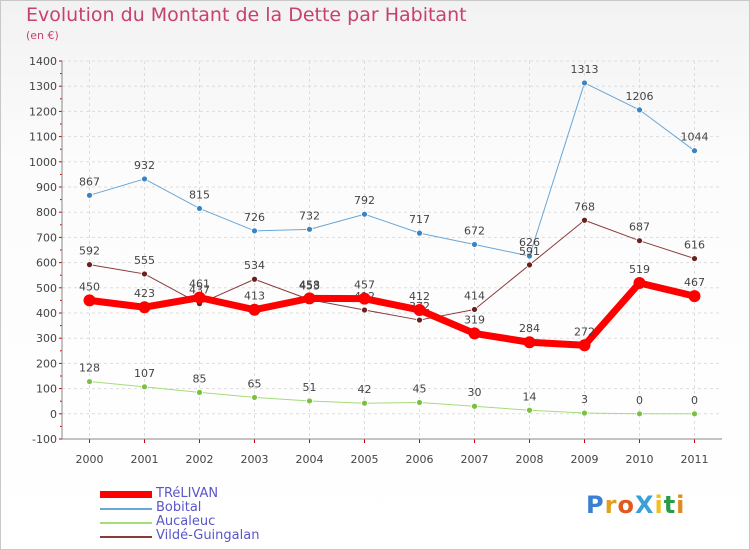  What do you see at coordinates (474, 319) in the screenshot?
I see `data-label-tr-livan: 319` at bounding box center [474, 319].